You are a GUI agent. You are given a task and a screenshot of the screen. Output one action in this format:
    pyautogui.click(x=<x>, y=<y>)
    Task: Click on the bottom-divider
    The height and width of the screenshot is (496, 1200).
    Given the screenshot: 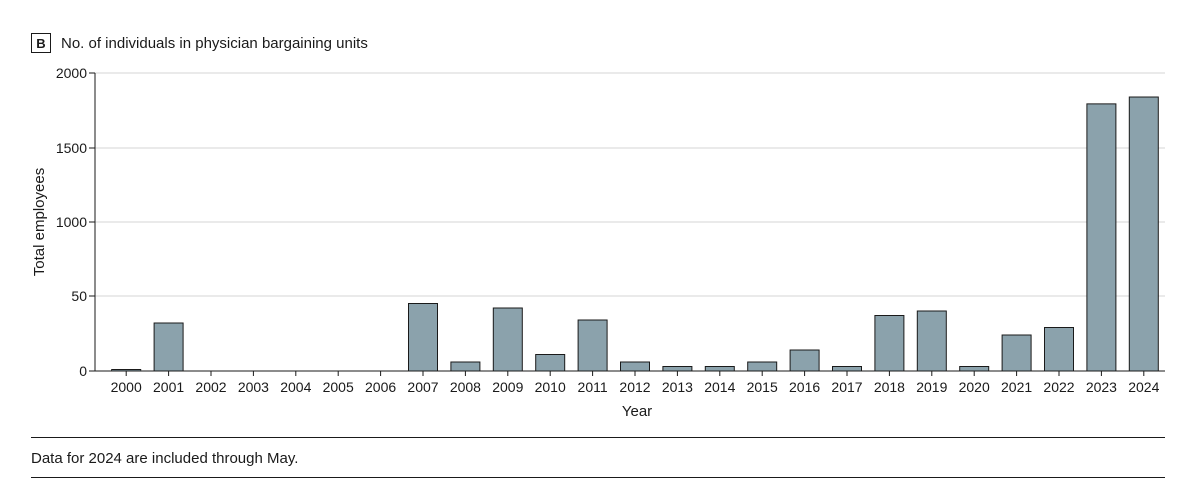 What is the action you would take?
    pyautogui.click(x=598, y=477)
    